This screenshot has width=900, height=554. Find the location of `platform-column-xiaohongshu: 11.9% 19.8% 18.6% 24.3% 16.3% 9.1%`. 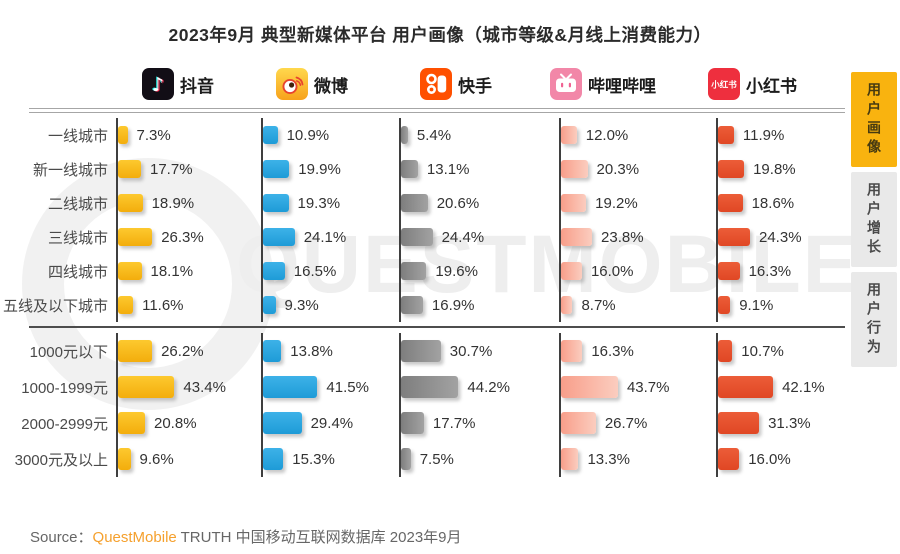

platform-column-xiaohongshu: 11.9% 19.8% 18.6% 24.3% 16.3% 9.1% is located at coordinates (780, 220).